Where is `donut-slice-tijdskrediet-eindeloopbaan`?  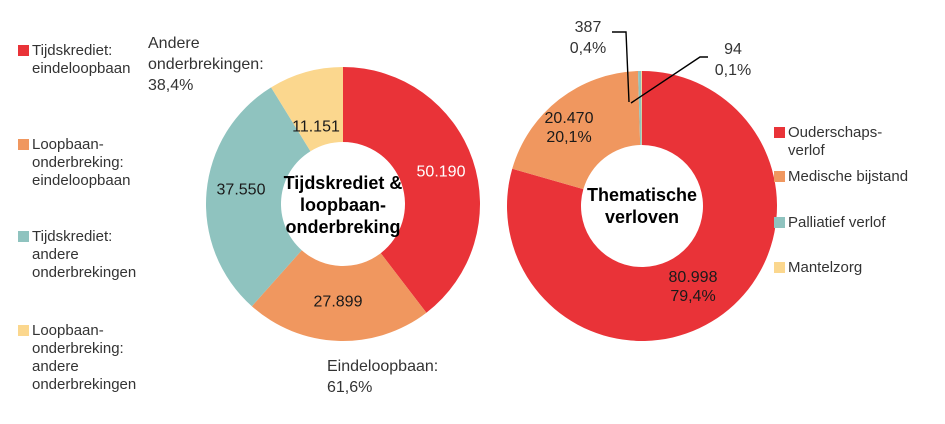
donut-slice-tijdskrediet-eindeloopbaan is located at coordinates (412, 190).